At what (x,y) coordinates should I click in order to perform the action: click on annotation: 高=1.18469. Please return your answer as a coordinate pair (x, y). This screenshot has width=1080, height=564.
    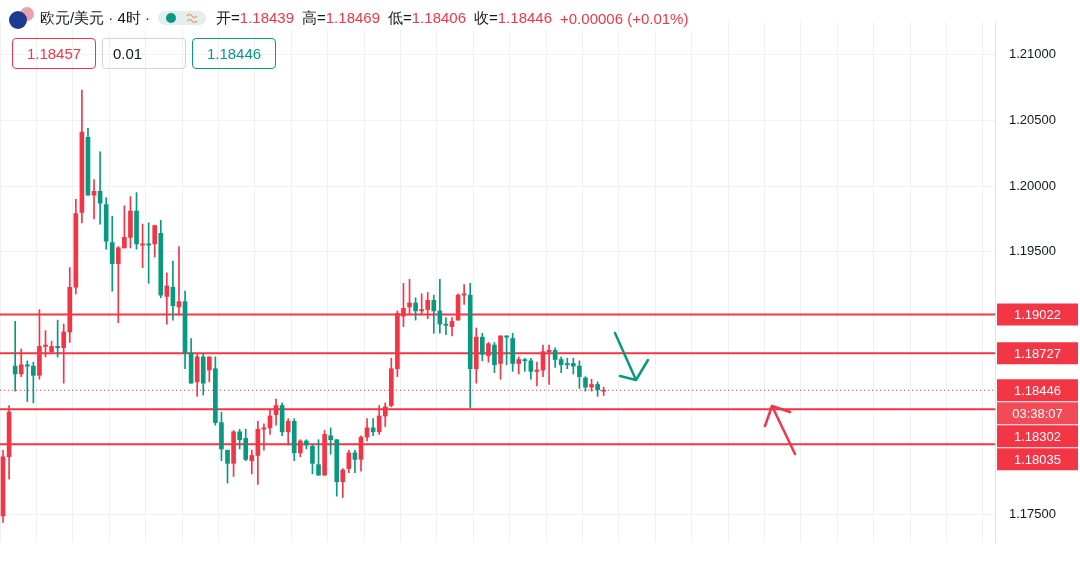
    Looking at the image, I should click on (341, 17).